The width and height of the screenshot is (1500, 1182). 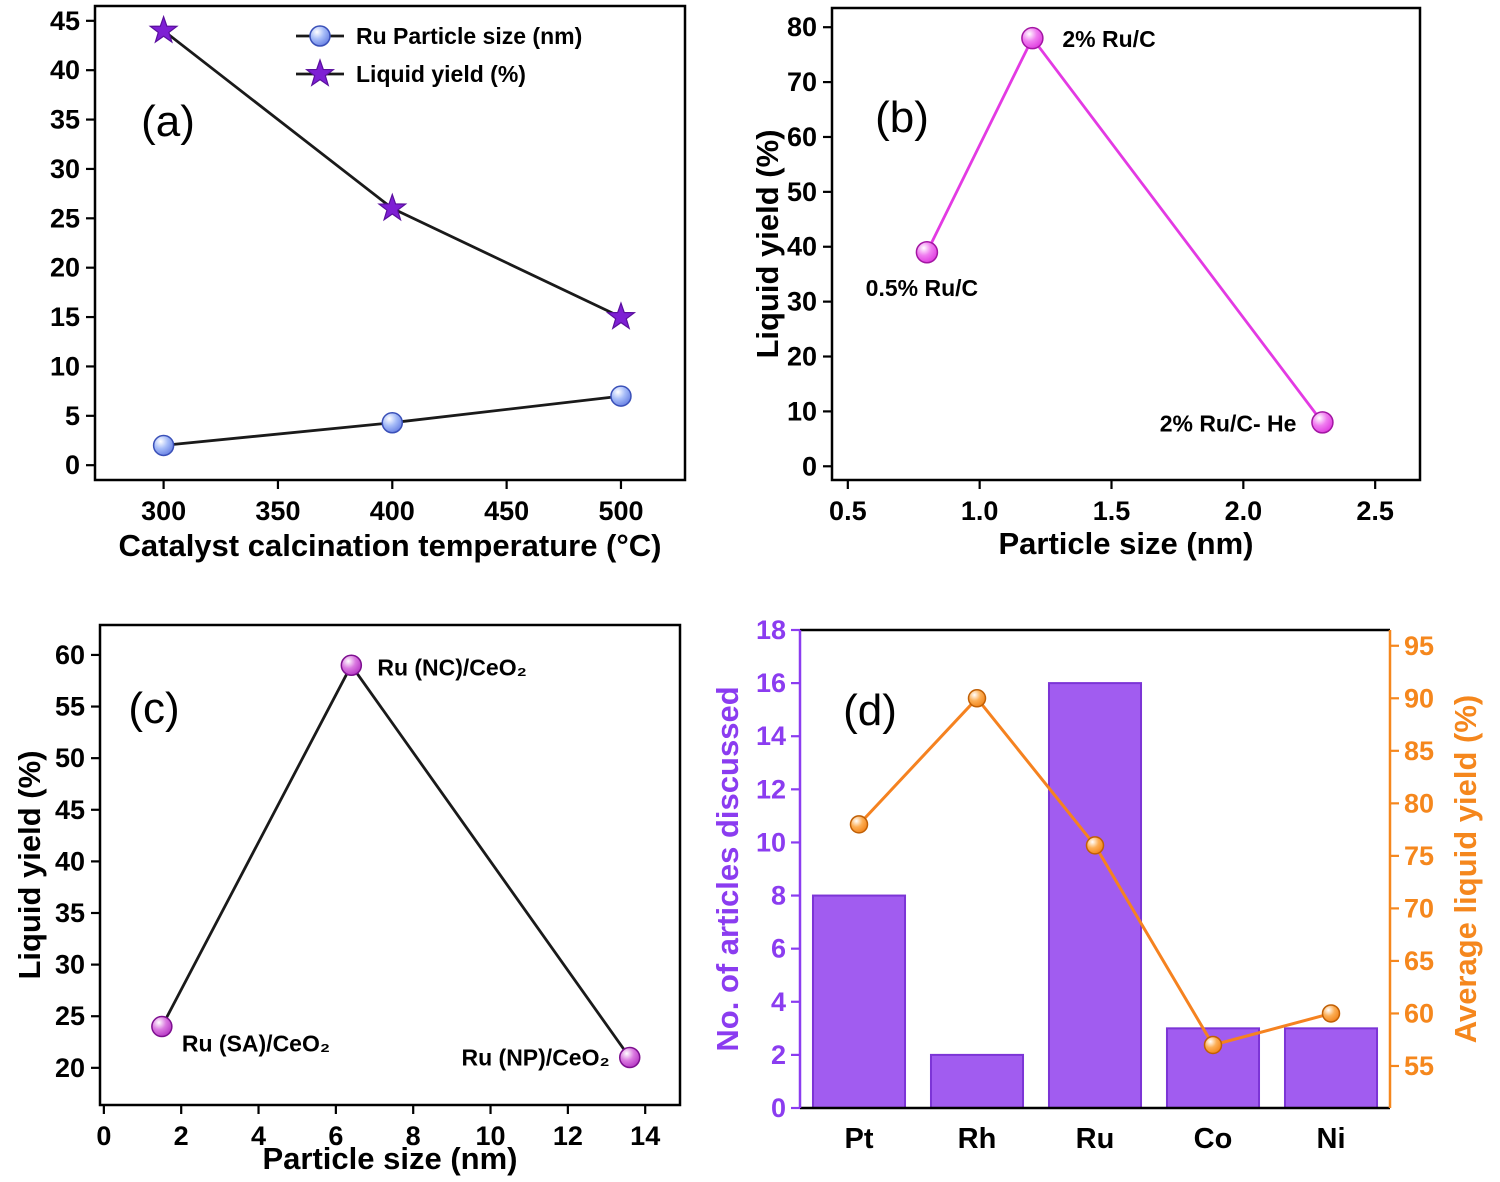 I want to click on left-tick-label: 10, so click(x=771, y=842).